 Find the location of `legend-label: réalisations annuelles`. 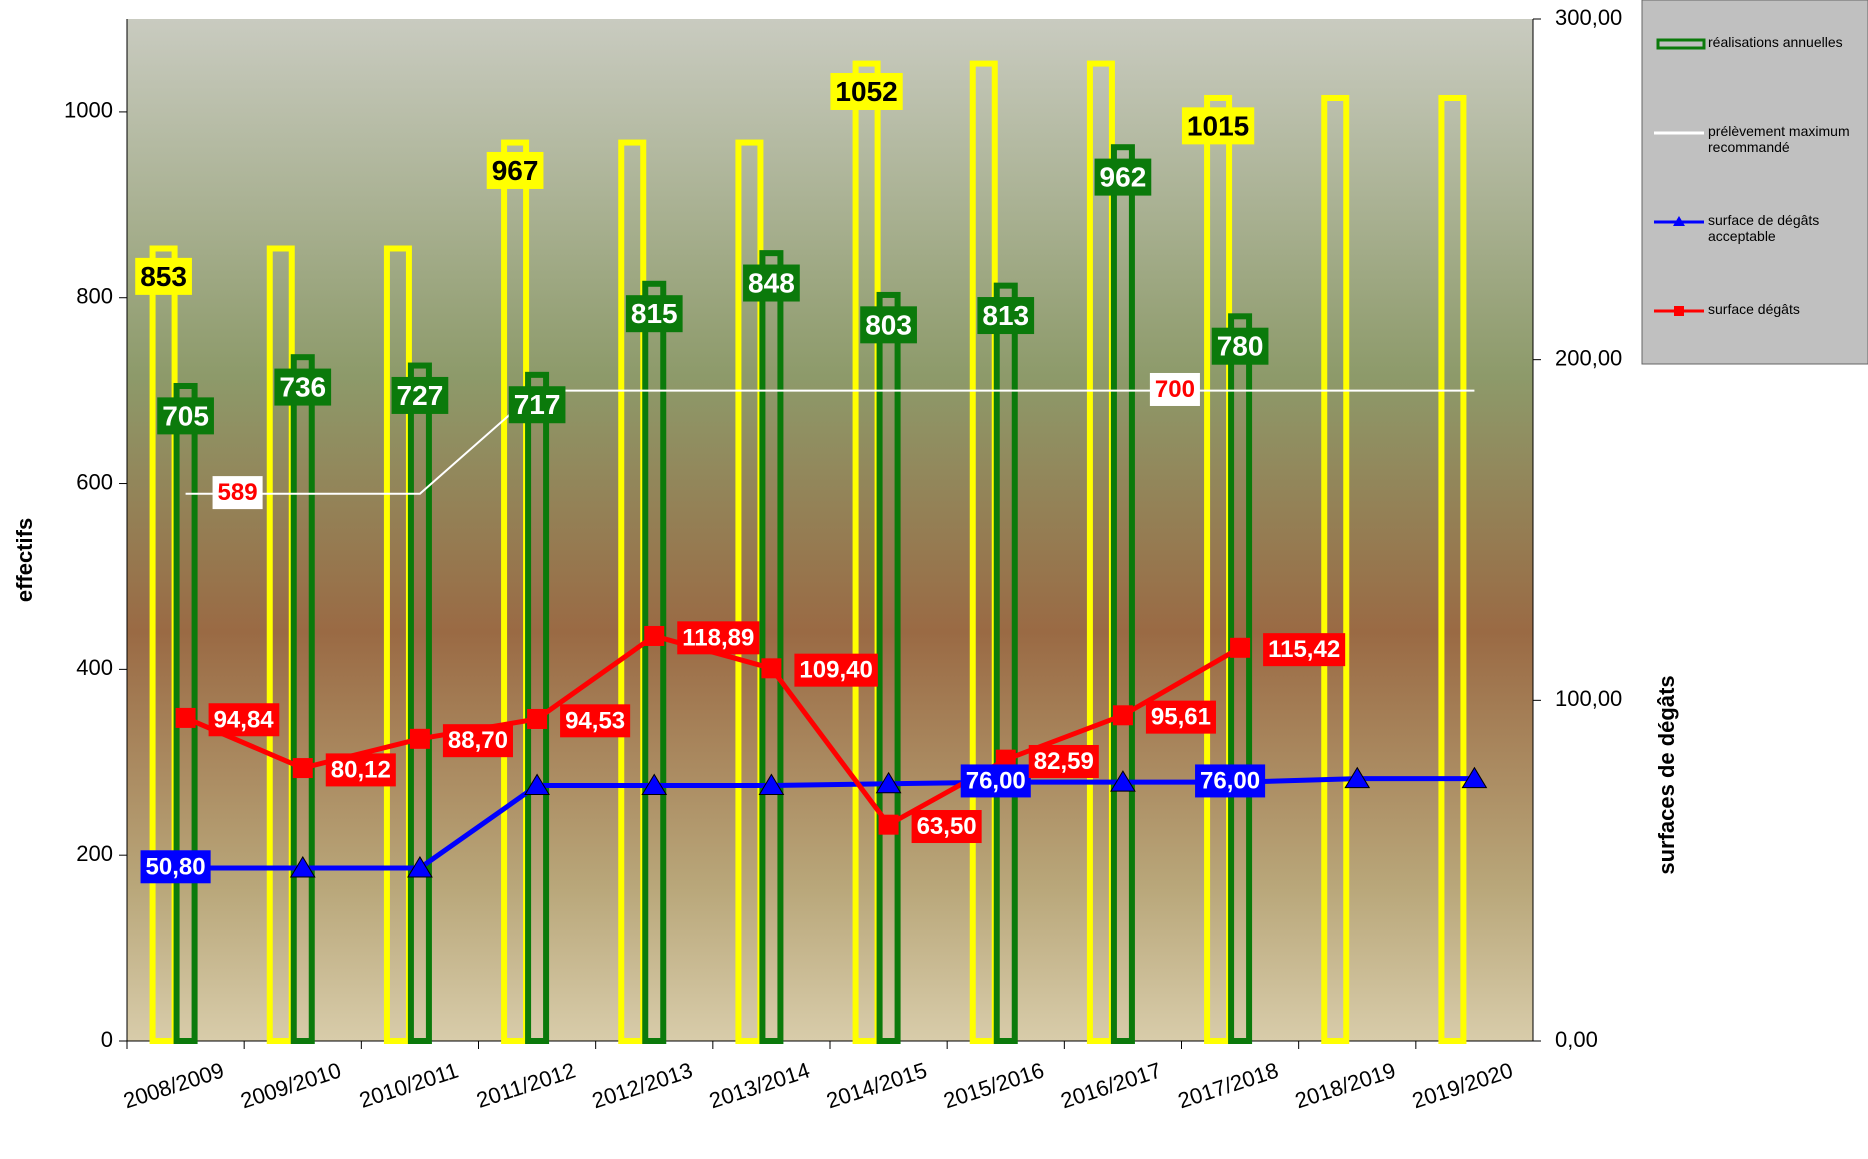

legend-label: réalisations annuelles is located at coordinates (1775, 42).